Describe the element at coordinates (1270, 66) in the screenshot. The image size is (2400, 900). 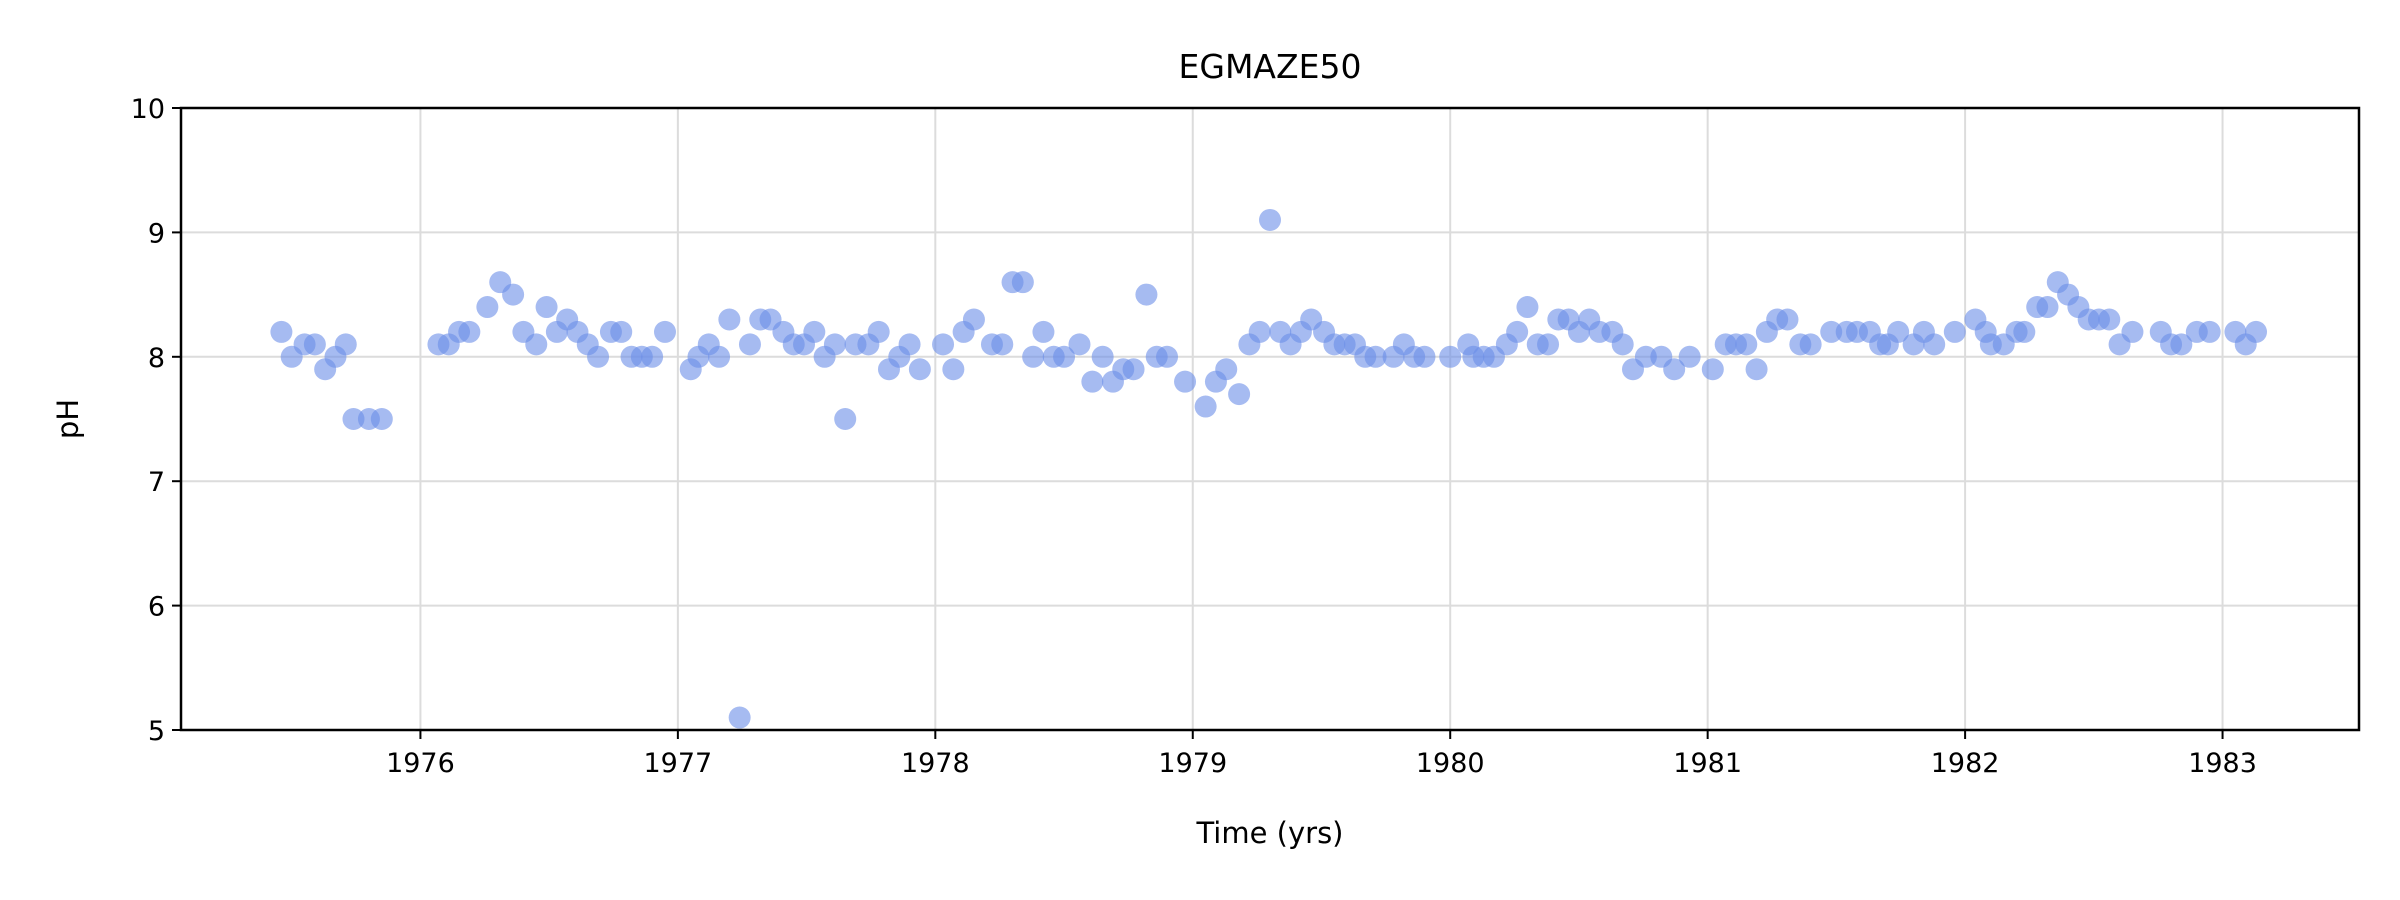
I see `chart-title: EGMAZE50` at that location.